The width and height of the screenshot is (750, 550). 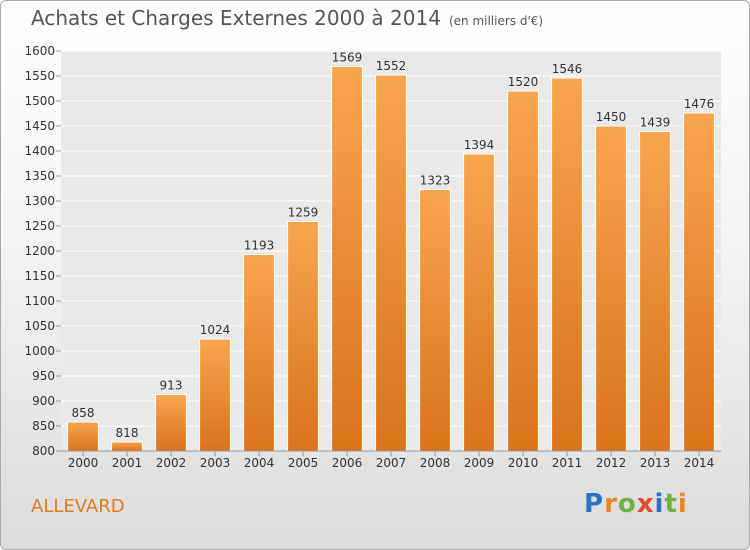 I want to click on bar-value-label: 858, so click(x=83, y=413).